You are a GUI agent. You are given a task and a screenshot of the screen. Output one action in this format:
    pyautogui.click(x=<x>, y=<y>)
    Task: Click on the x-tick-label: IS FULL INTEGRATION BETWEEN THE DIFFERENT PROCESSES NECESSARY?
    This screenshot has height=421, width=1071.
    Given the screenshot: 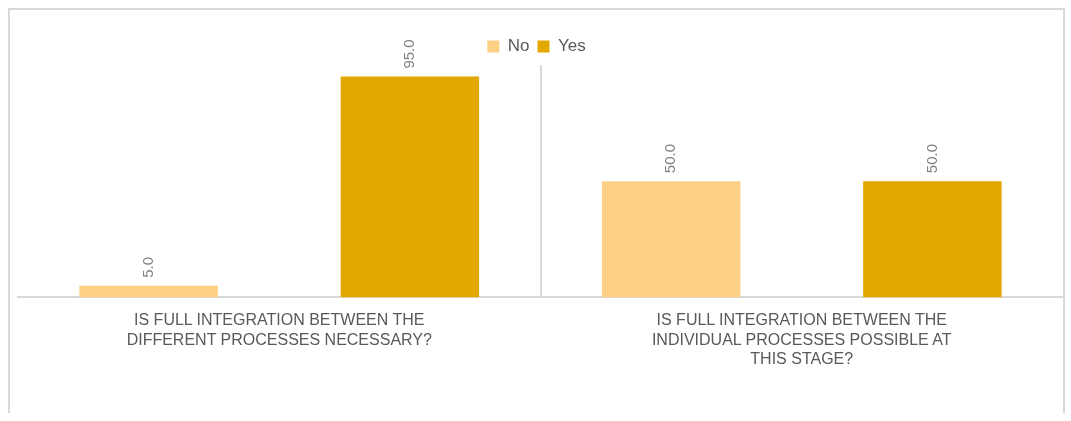 What is the action you would take?
    pyautogui.click(x=279, y=329)
    